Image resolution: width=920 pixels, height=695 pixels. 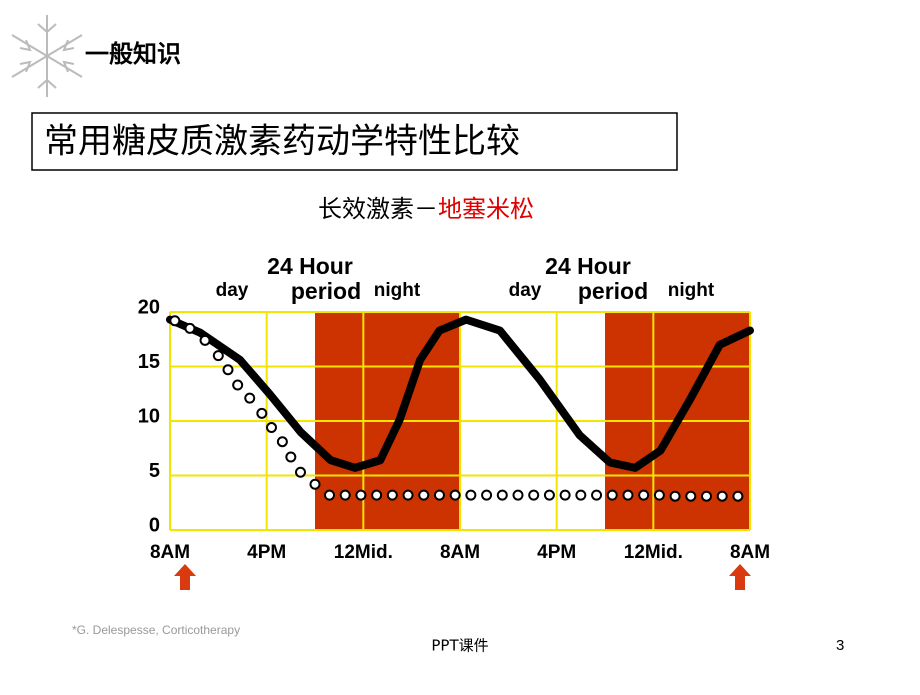 What do you see at coordinates (149, 362) in the screenshot?
I see `y-tick-label: 15` at bounding box center [149, 362].